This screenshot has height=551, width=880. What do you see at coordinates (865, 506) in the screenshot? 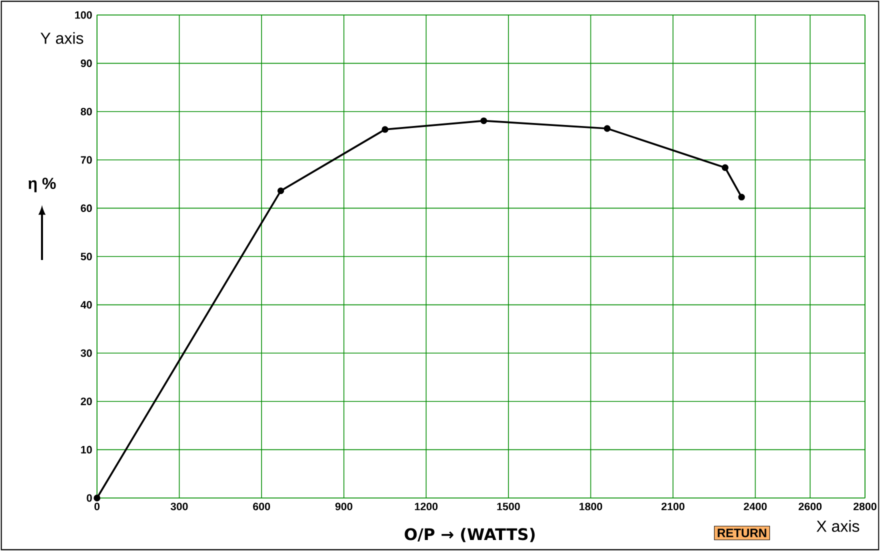
I see `x-tick-label: 2800` at bounding box center [865, 506].